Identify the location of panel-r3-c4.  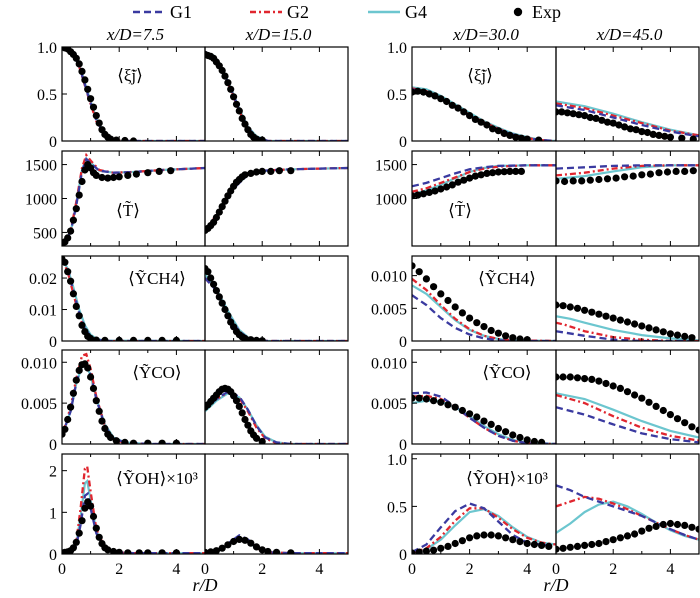
(627, 298).